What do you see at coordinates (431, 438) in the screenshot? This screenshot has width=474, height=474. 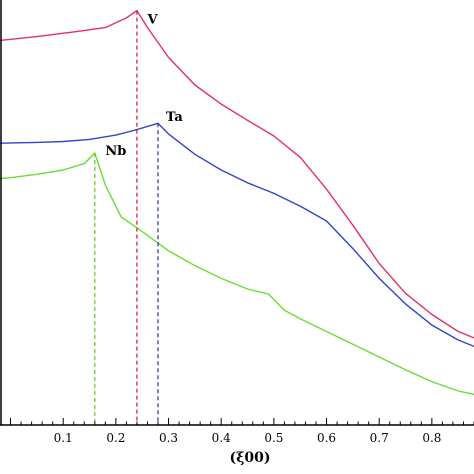 I see `x-tick-label: 0.8` at bounding box center [431, 438].